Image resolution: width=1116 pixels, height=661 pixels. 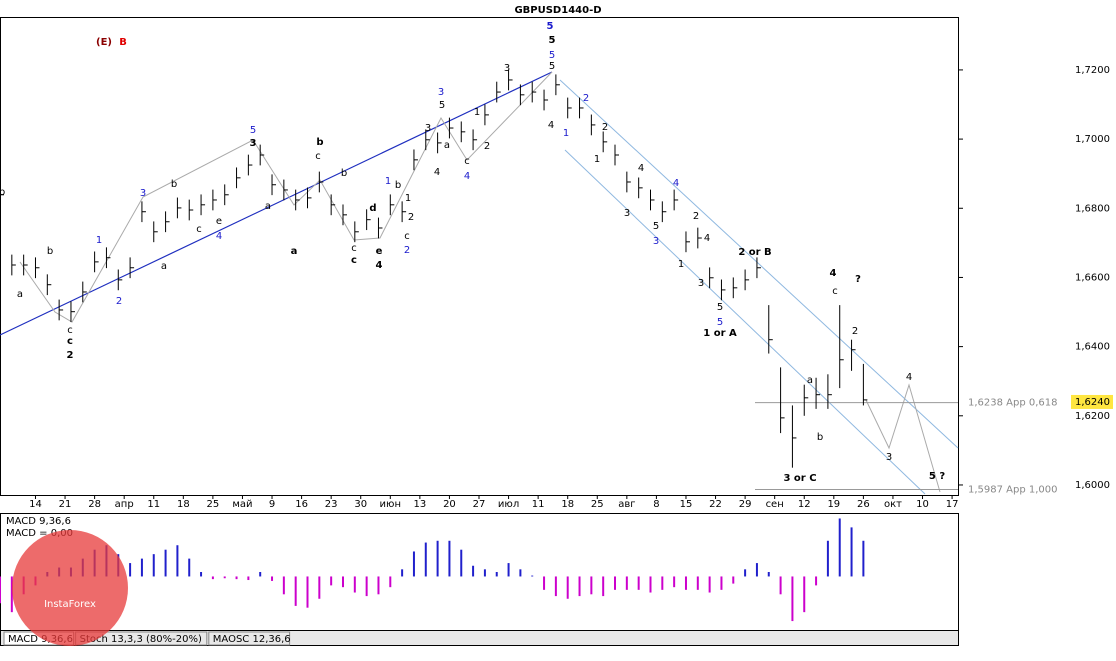 I want to click on x-tick-label: 21, so click(x=65, y=504).